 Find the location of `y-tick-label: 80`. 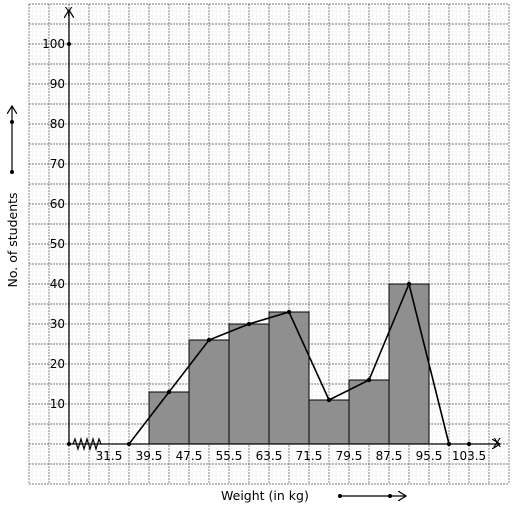

y-tick-label: 80 is located at coordinates (57, 124).